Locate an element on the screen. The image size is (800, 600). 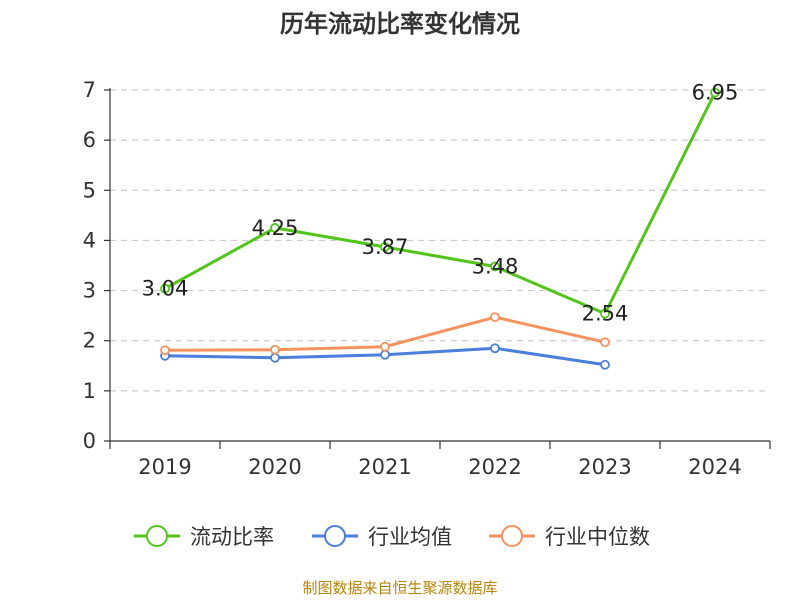
x-tick-label: 2024 is located at coordinates (714, 467).